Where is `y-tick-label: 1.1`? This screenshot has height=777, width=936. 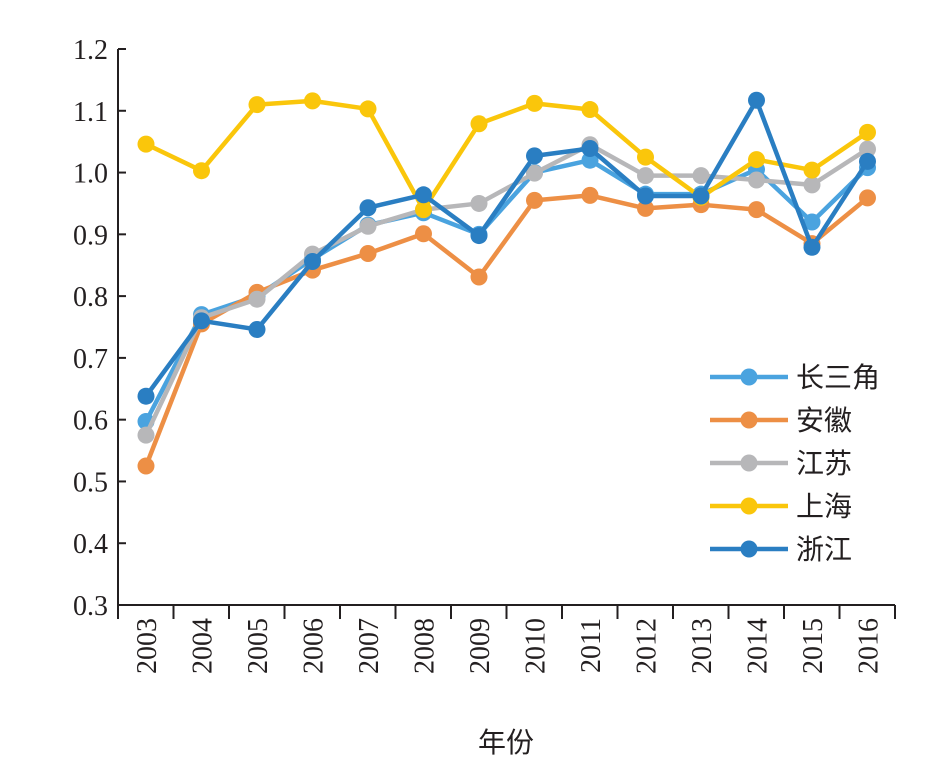 y-tick-label: 1.1 is located at coordinates (90, 112).